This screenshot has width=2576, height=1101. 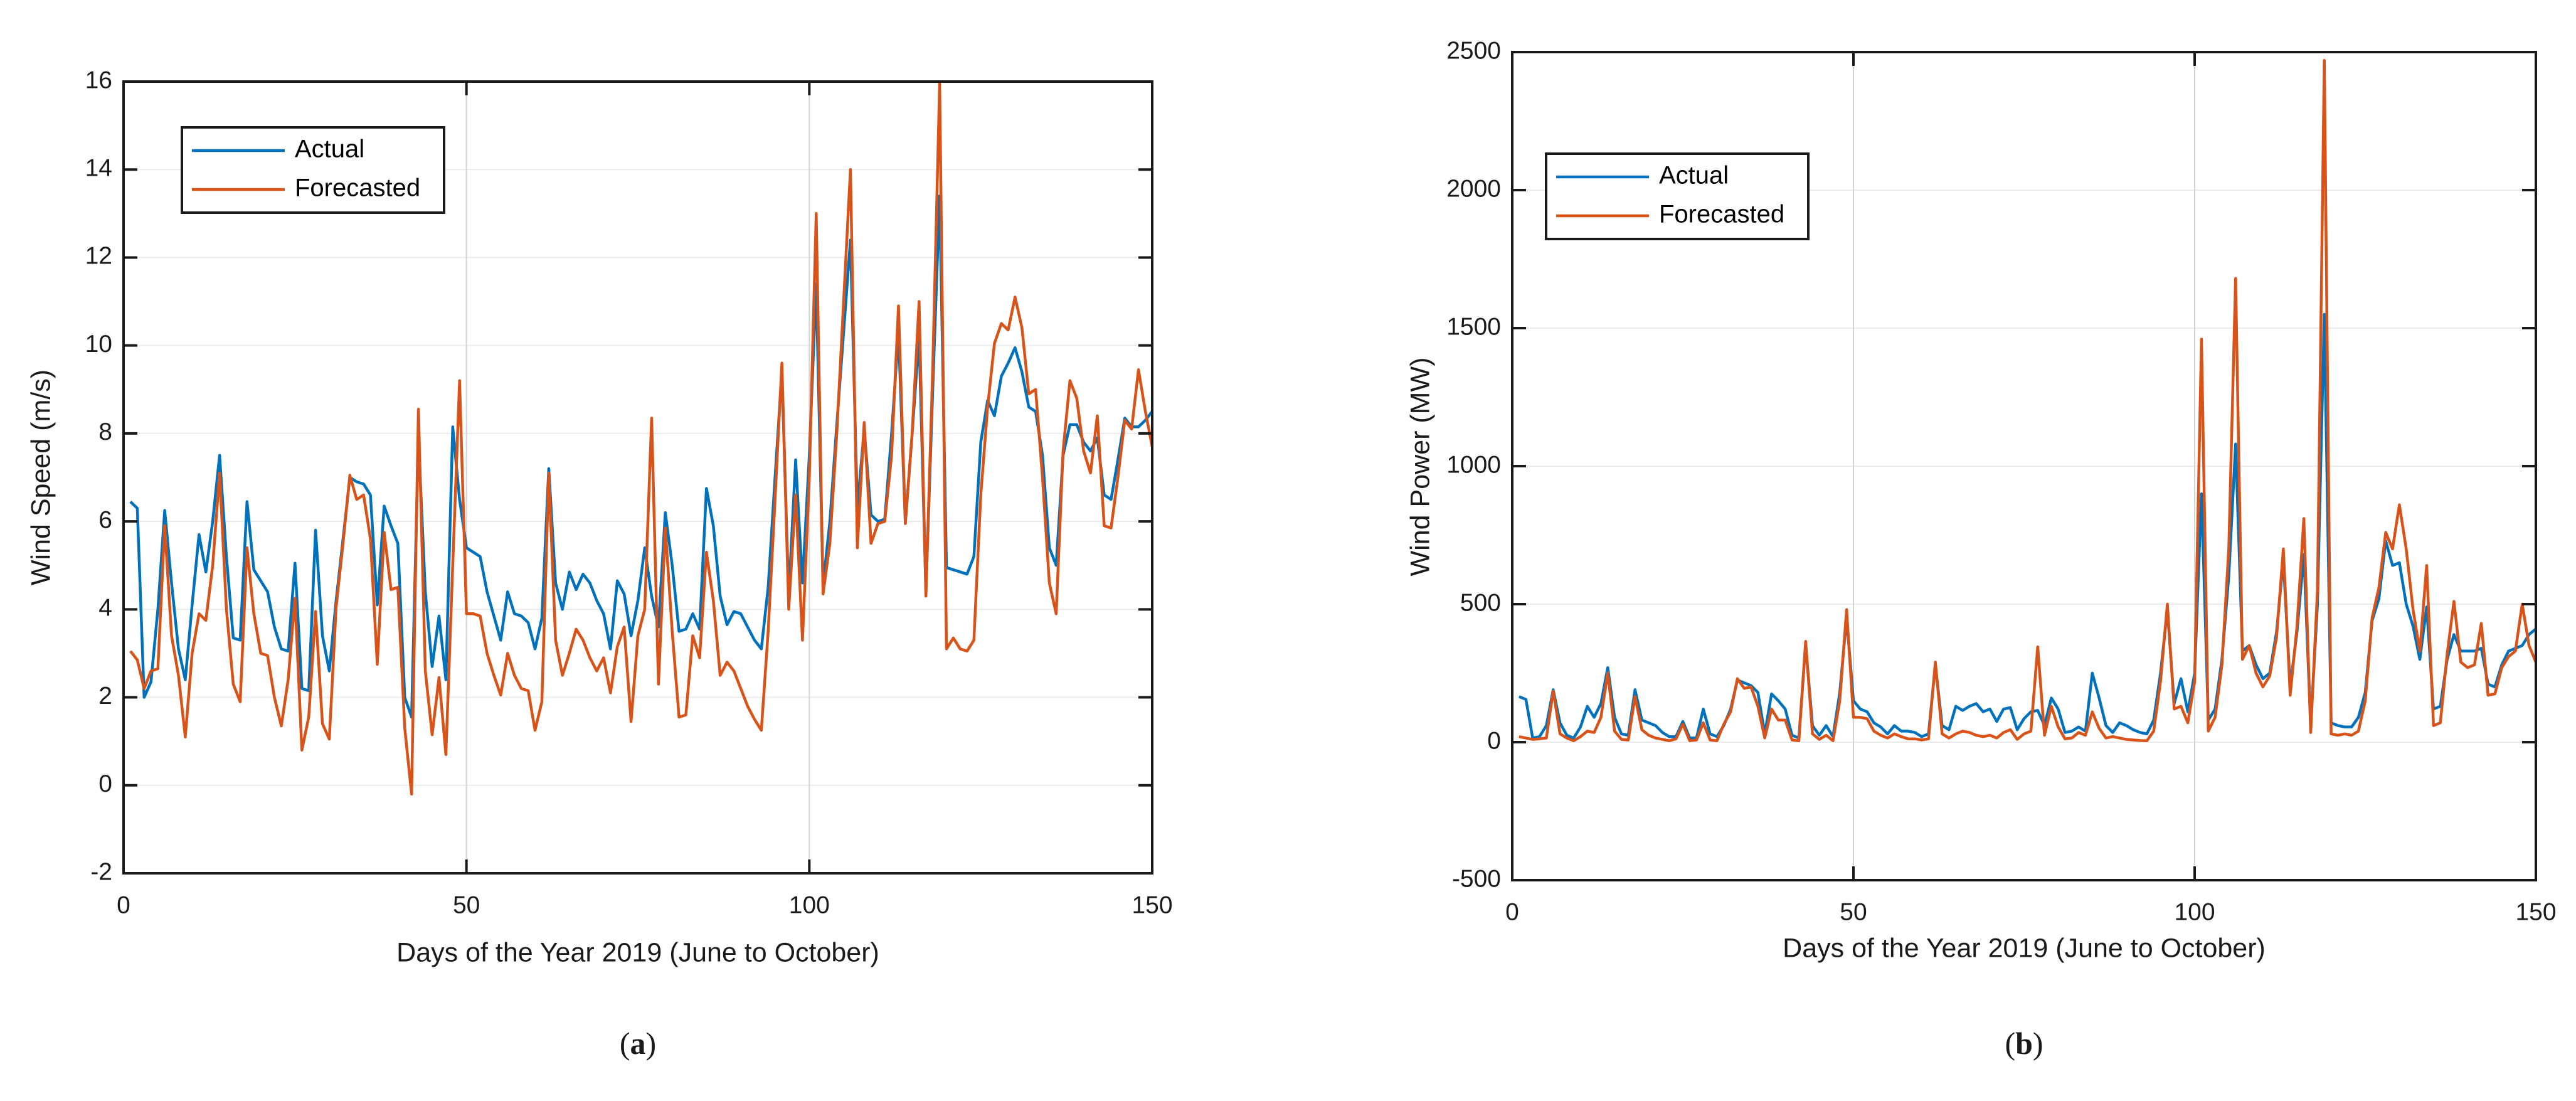 I want to click on y-tick-label: 1500, so click(x=1473, y=326).